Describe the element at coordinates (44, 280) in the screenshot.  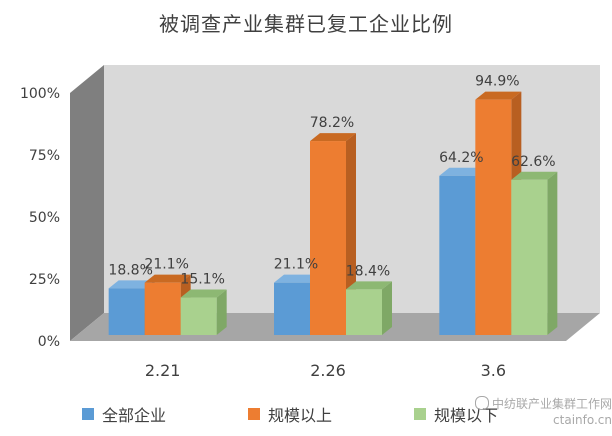
I see `y-tick-label: 25%` at that location.